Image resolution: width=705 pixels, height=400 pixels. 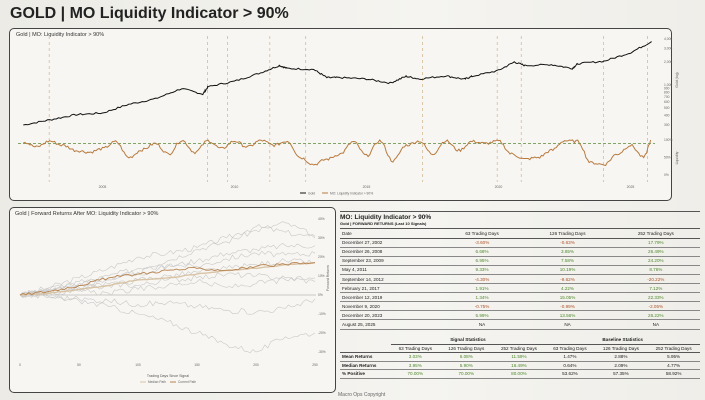 I want to click on date-cell: September 14, 2012, so click(x=390, y=279).